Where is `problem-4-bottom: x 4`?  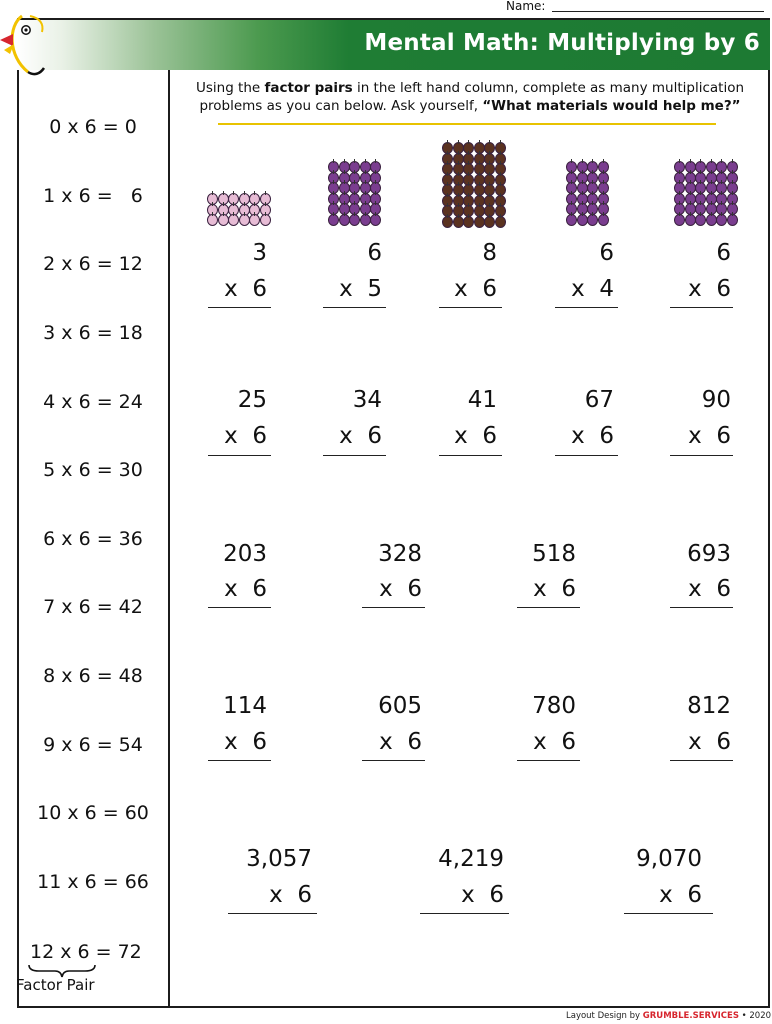
problem-4-bottom: x 4 is located at coordinates (592, 289).